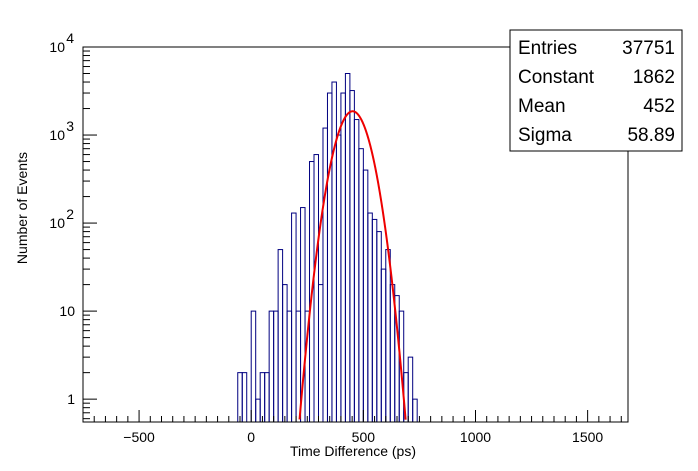 The width and height of the screenshot is (698, 471). What do you see at coordinates (70, 126) in the screenshot?
I see `y-tick-exponent: 3` at bounding box center [70, 126].